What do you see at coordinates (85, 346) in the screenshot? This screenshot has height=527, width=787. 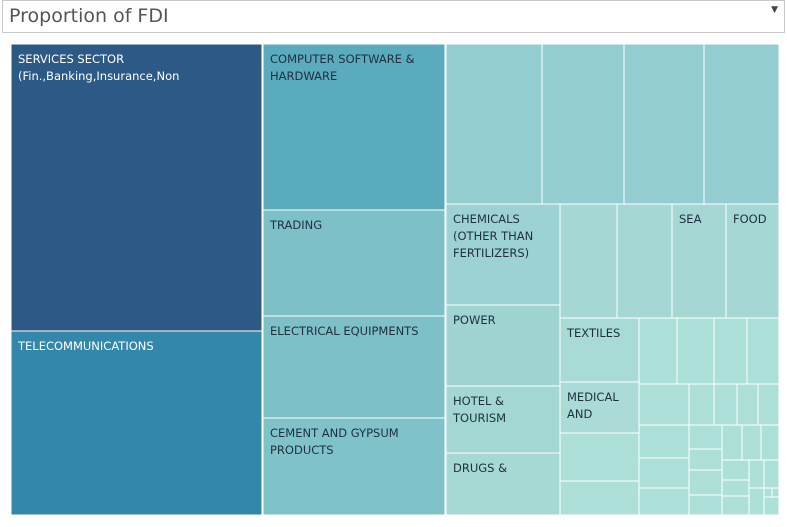 I see `treemap-tile-label: TELECOMMUNICATIONS` at bounding box center [85, 346].